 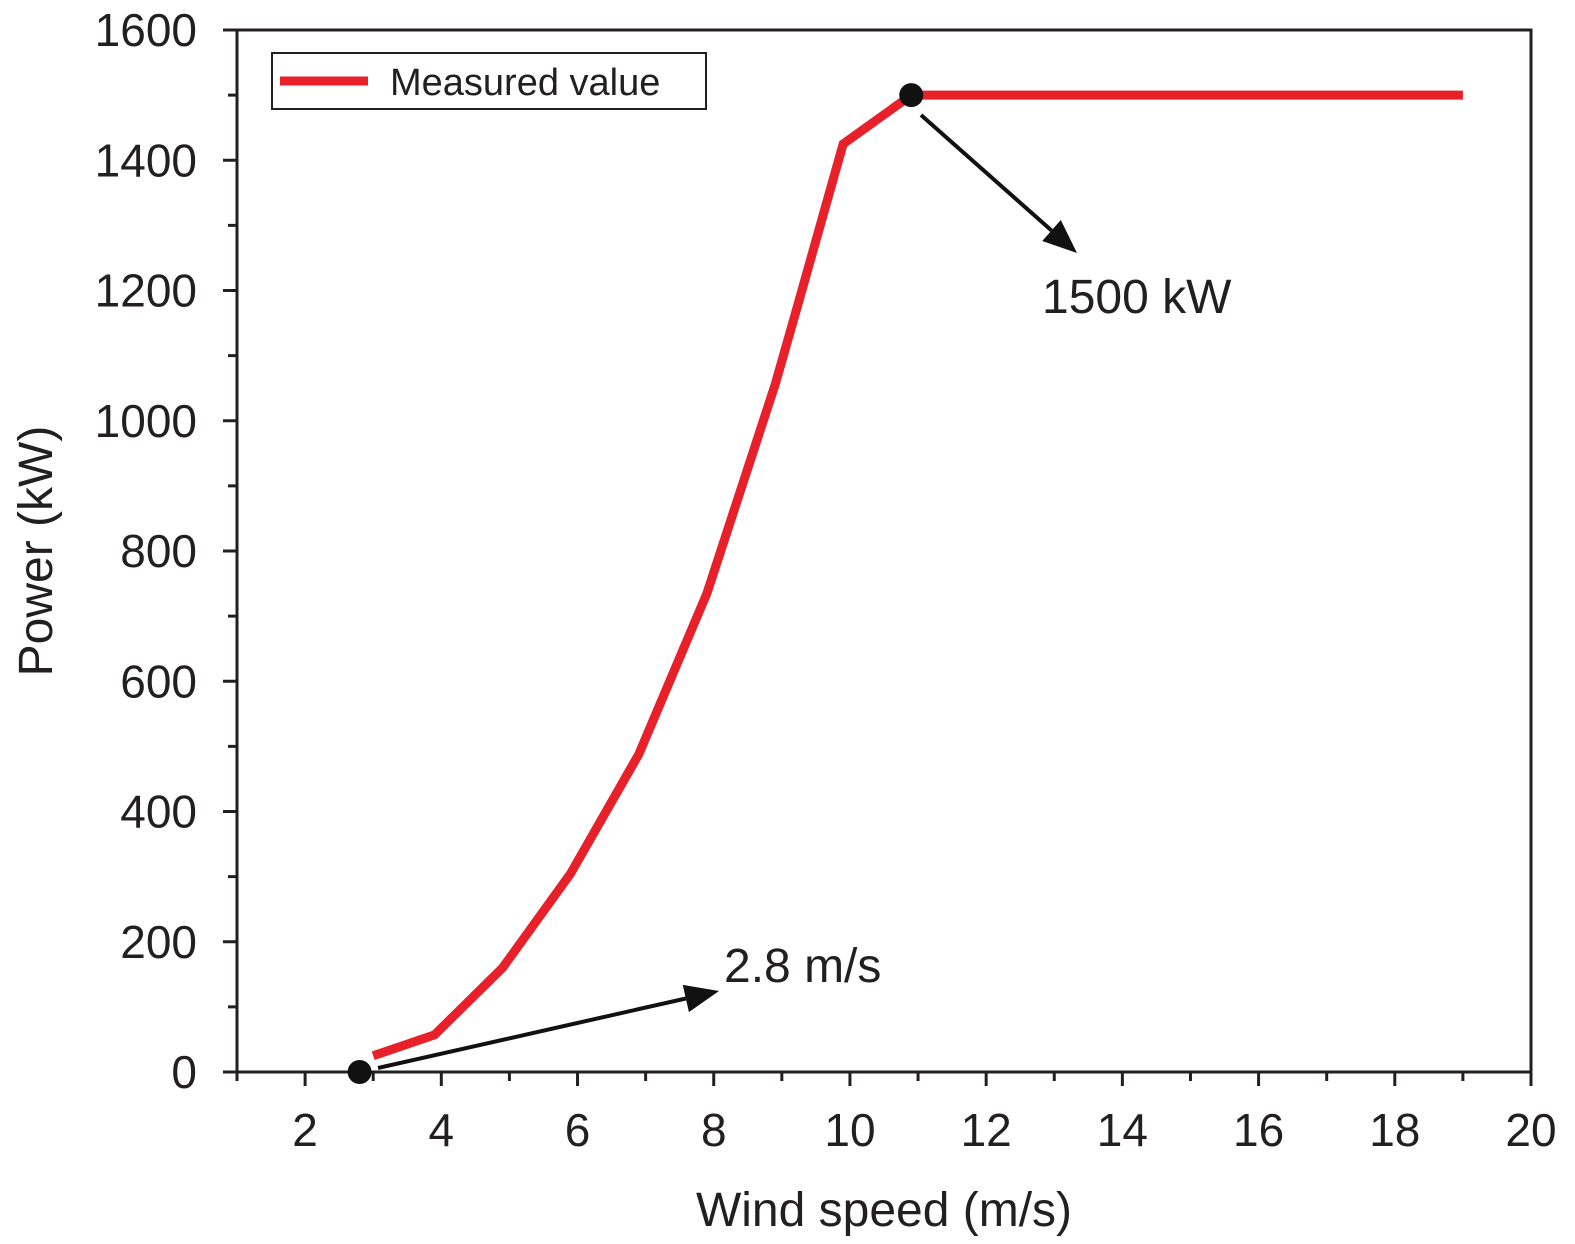 I want to click on y-tick-label: 0, so click(x=184, y=1072).